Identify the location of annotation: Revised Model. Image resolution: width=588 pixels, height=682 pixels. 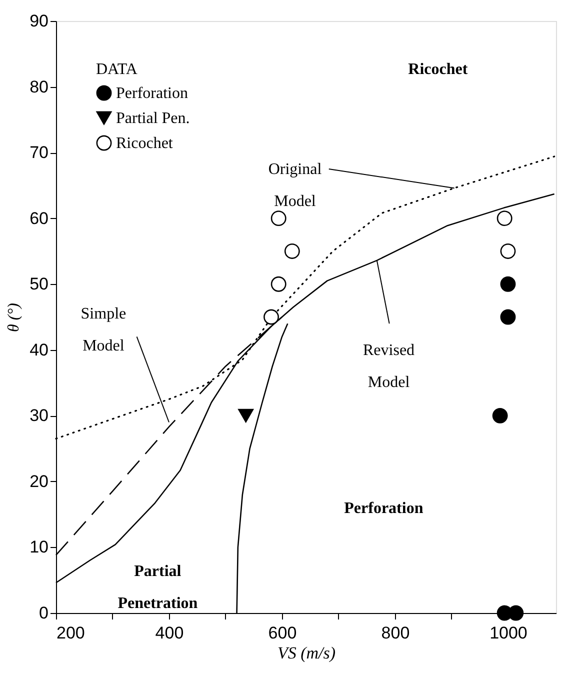
(388, 366).